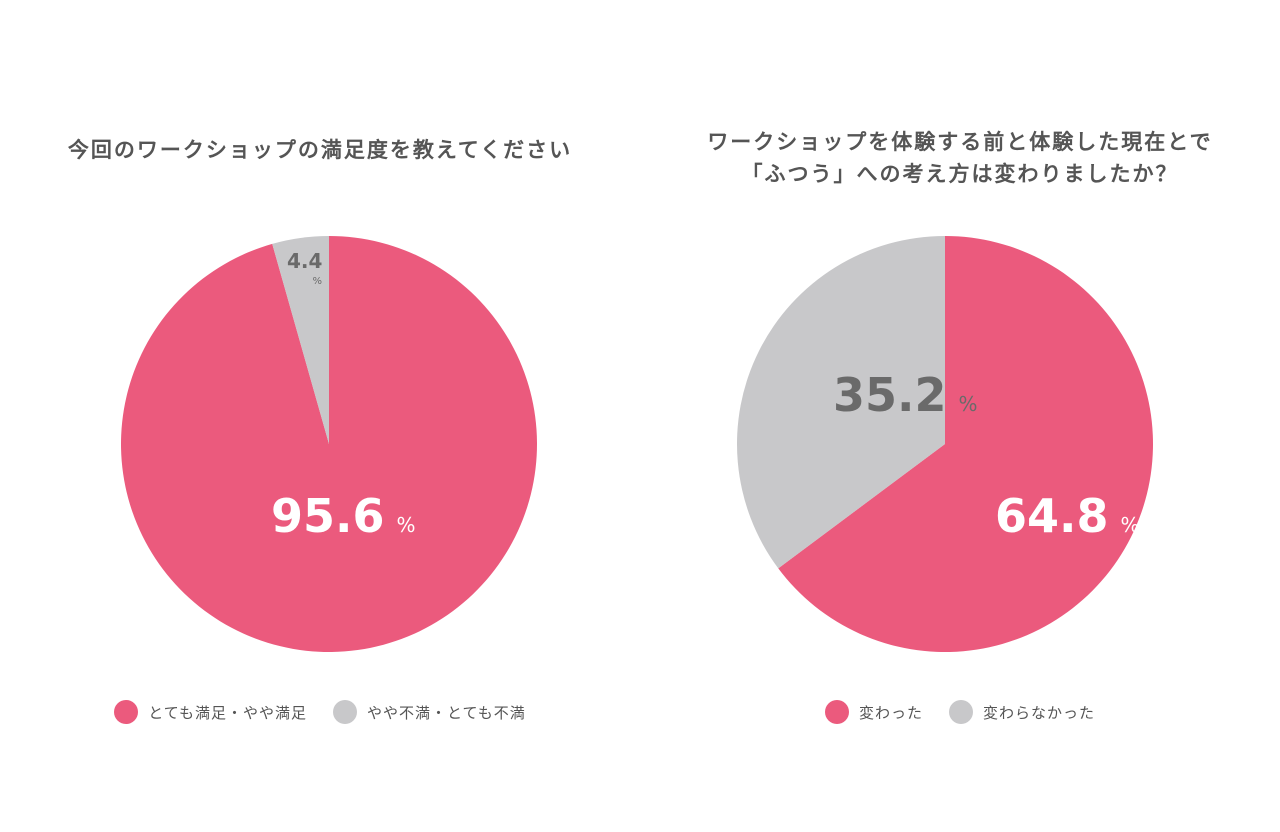 The height and width of the screenshot is (832, 1280). I want to click on pie-slice-primary, so click(965, 444).